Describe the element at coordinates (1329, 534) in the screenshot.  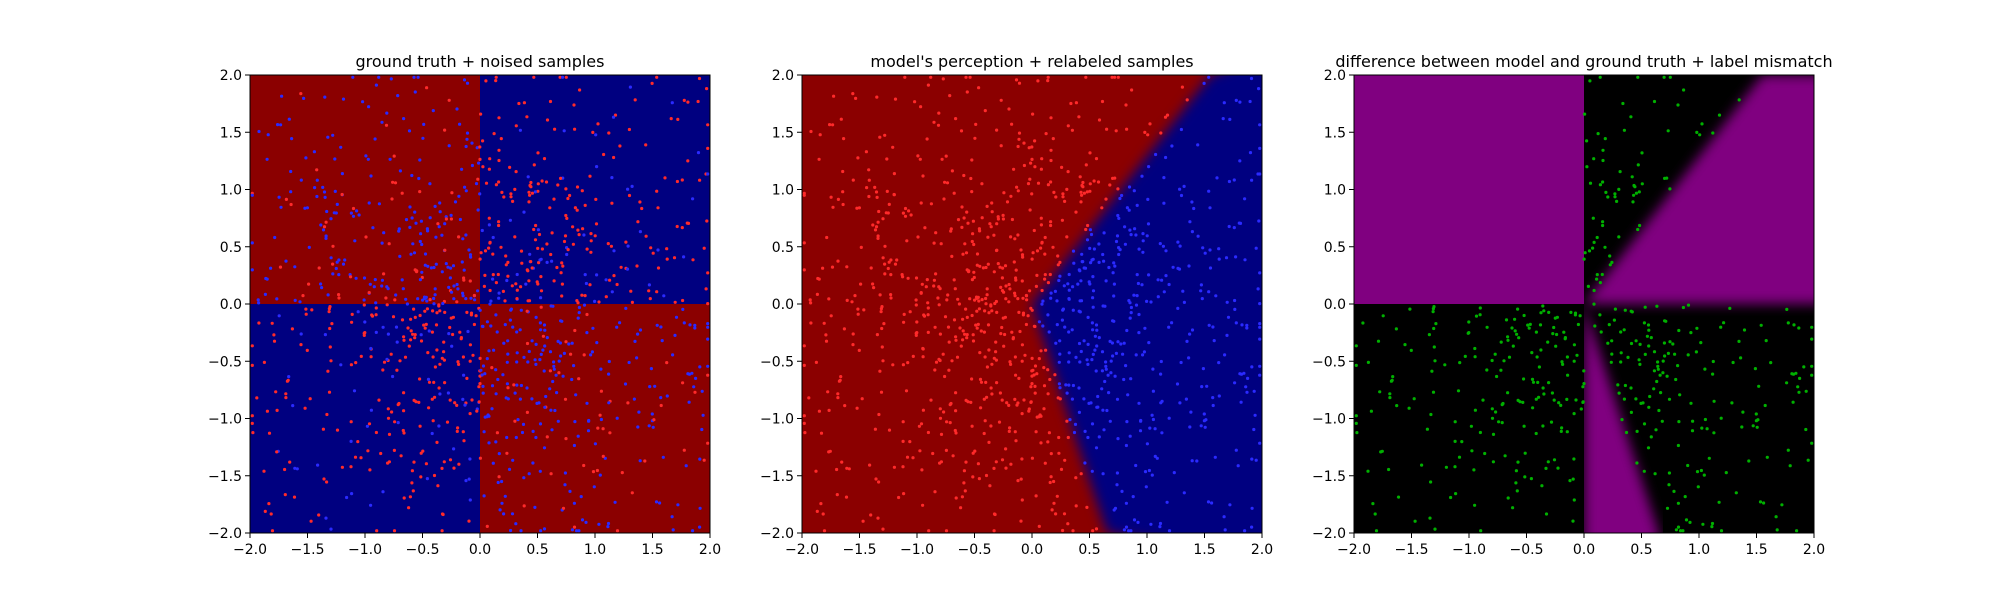
I see `y-tick-label: −2.0` at that location.